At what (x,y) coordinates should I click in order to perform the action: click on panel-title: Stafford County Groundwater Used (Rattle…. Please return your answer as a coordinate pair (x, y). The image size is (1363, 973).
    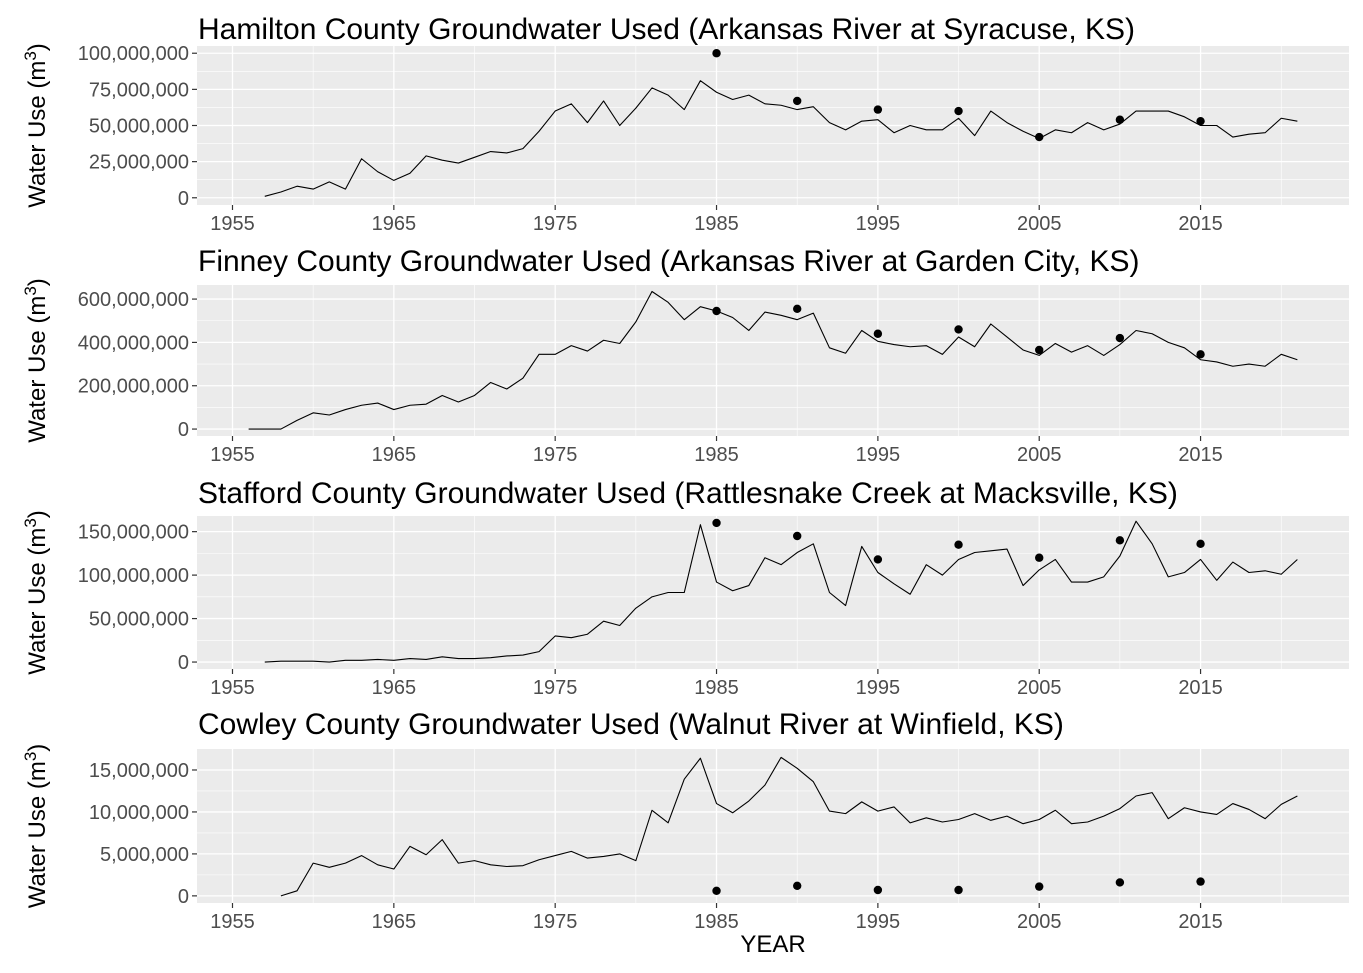
    Looking at the image, I should click on (688, 493).